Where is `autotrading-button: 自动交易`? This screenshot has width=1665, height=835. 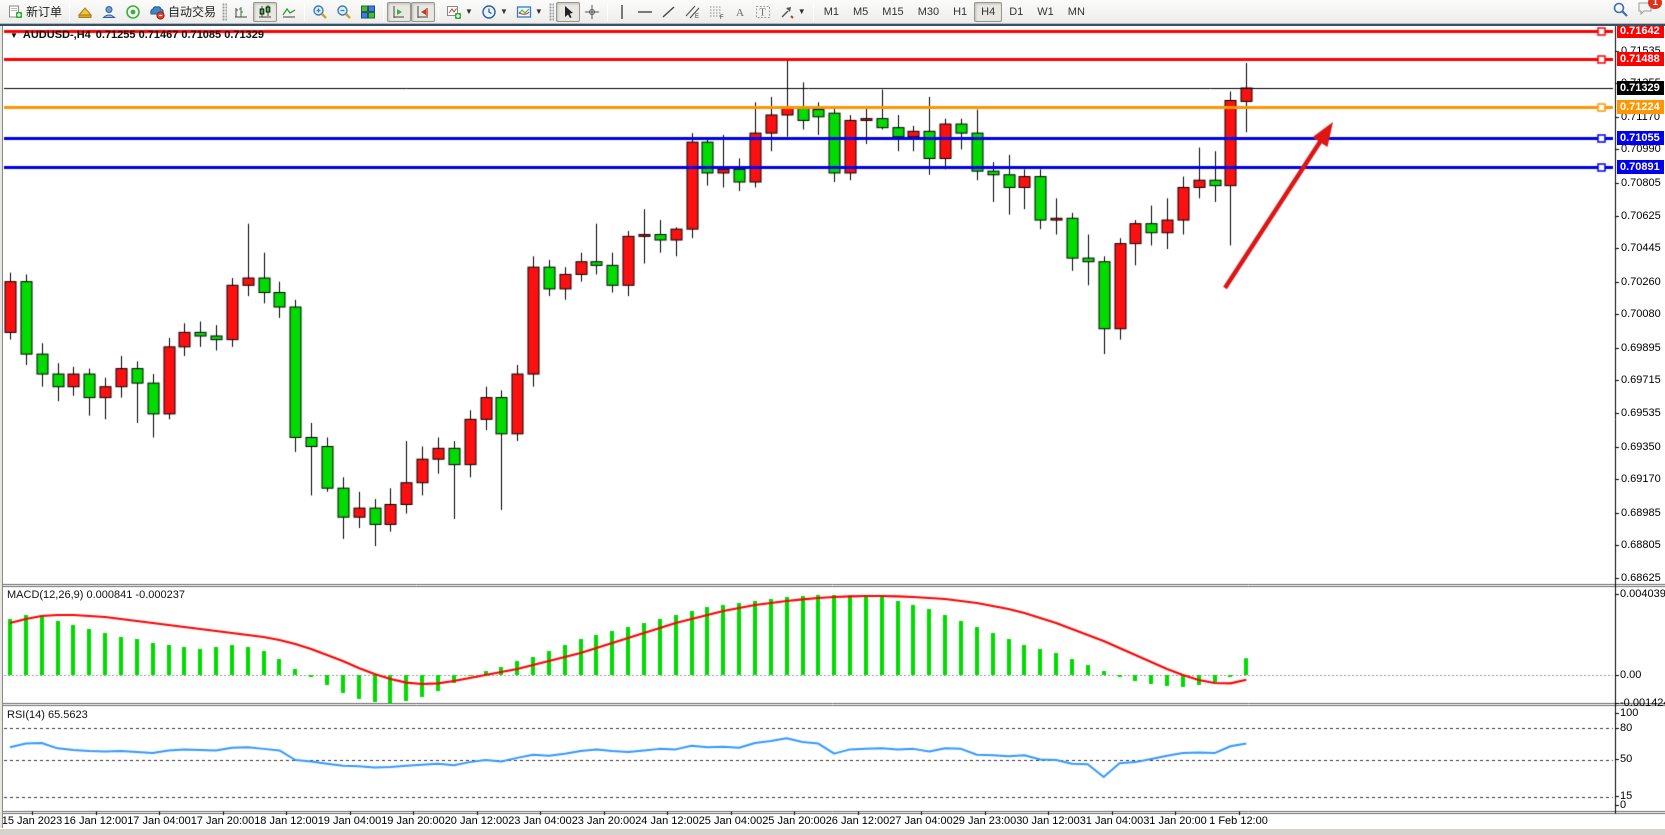 autotrading-button: 自动交易 is located at coordinates (182, 12).